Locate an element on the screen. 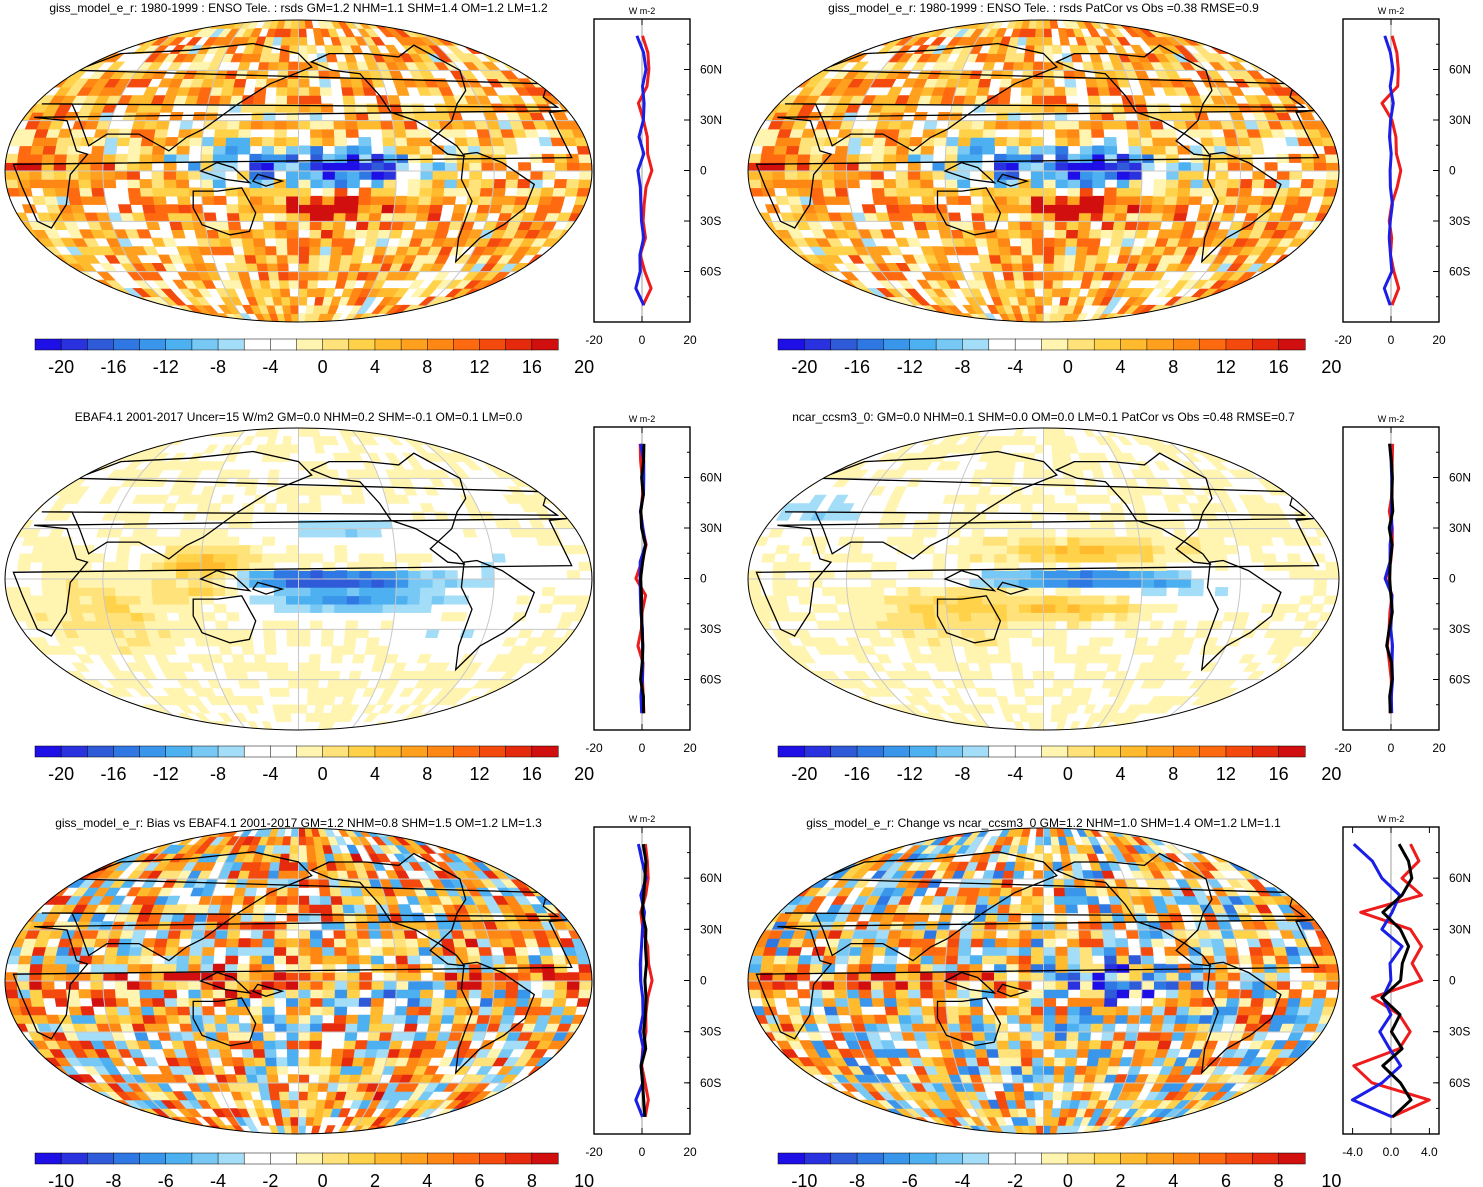 The width and height of the screenshot is (1483, 1187). colorbar-tick-label: -4 is located at coordinates (1015, 367).